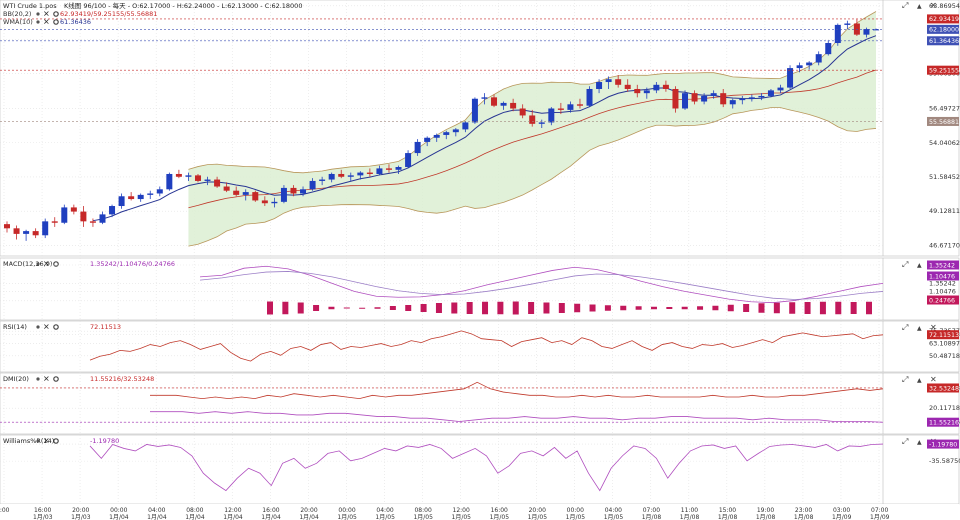  I want to click on price-tag, so click(943, 444).